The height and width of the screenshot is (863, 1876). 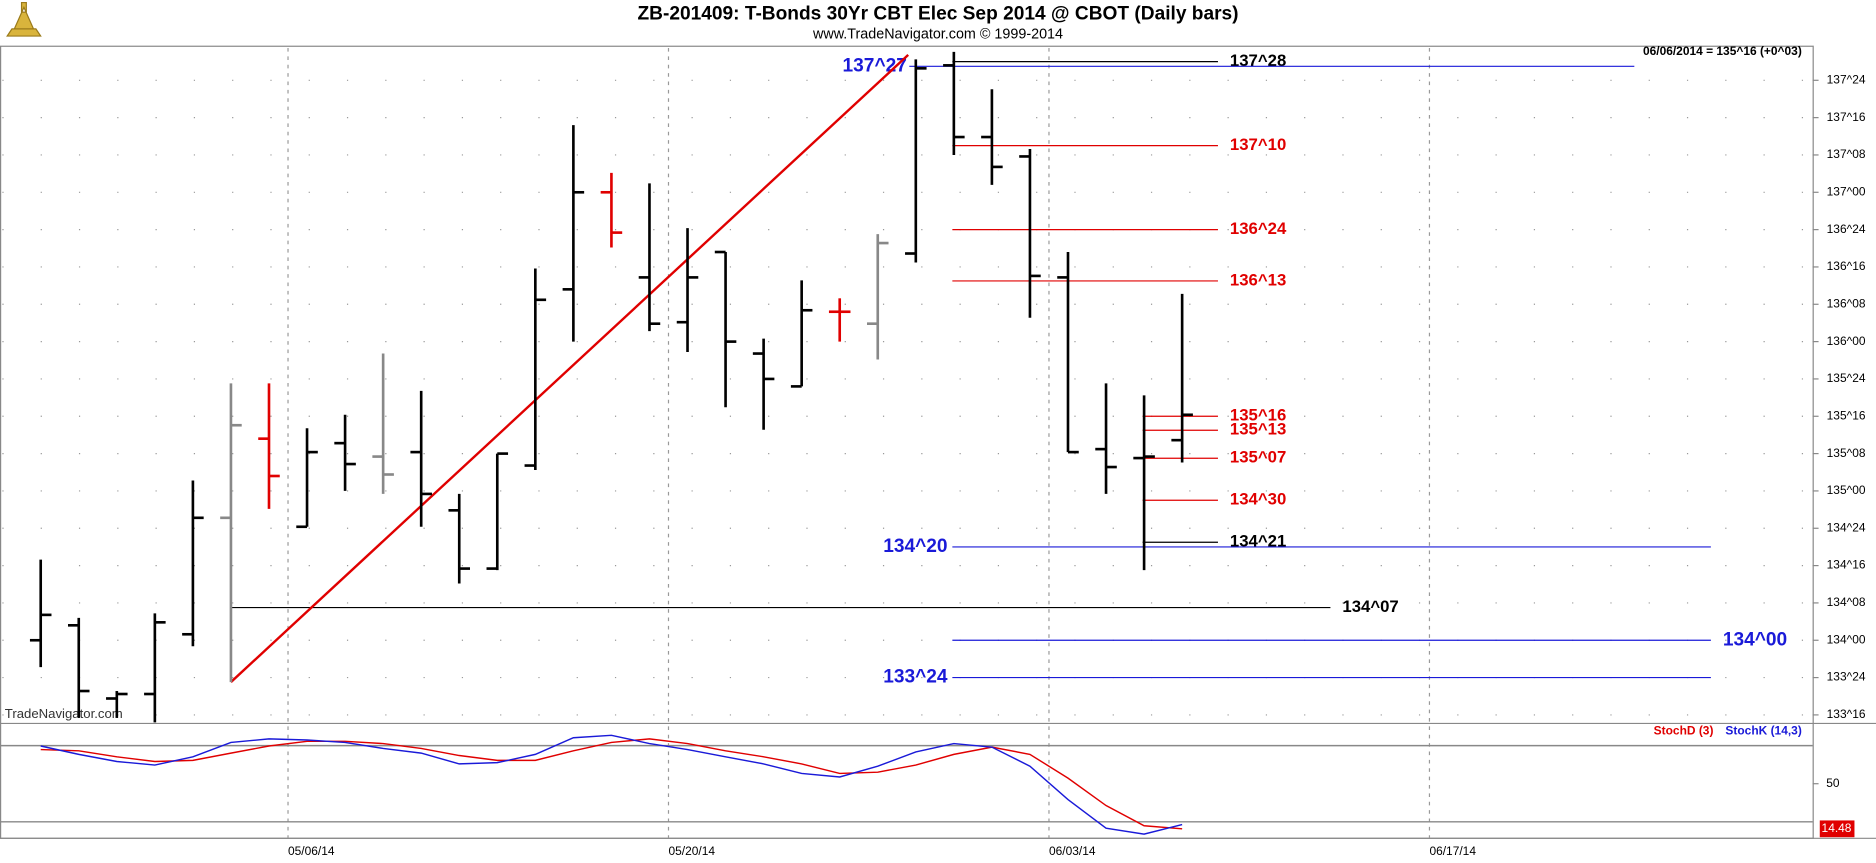 What do you see at coordinates (1846, 602) in the screenshot?
I see `y-tick-label: 134^08` at bounding box center [1846, 602].